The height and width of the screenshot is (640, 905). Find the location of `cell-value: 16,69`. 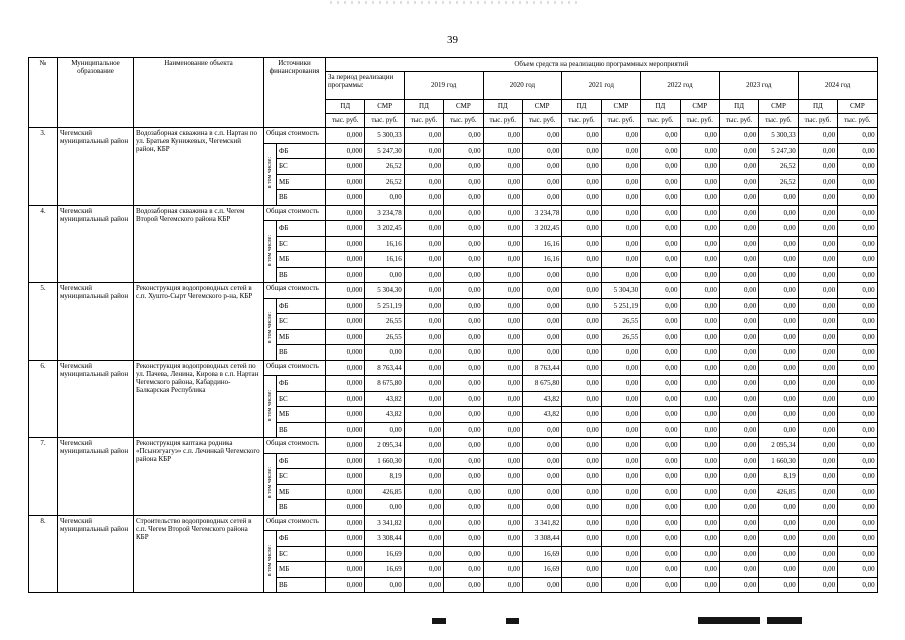

cell-value: 16,69 is located at coordinates (384, 553).